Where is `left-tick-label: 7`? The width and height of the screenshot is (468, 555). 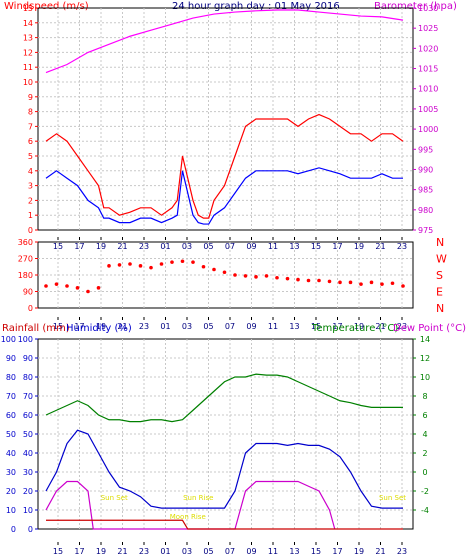 left-tick-label: 7 is located at coordinates (30, 126).